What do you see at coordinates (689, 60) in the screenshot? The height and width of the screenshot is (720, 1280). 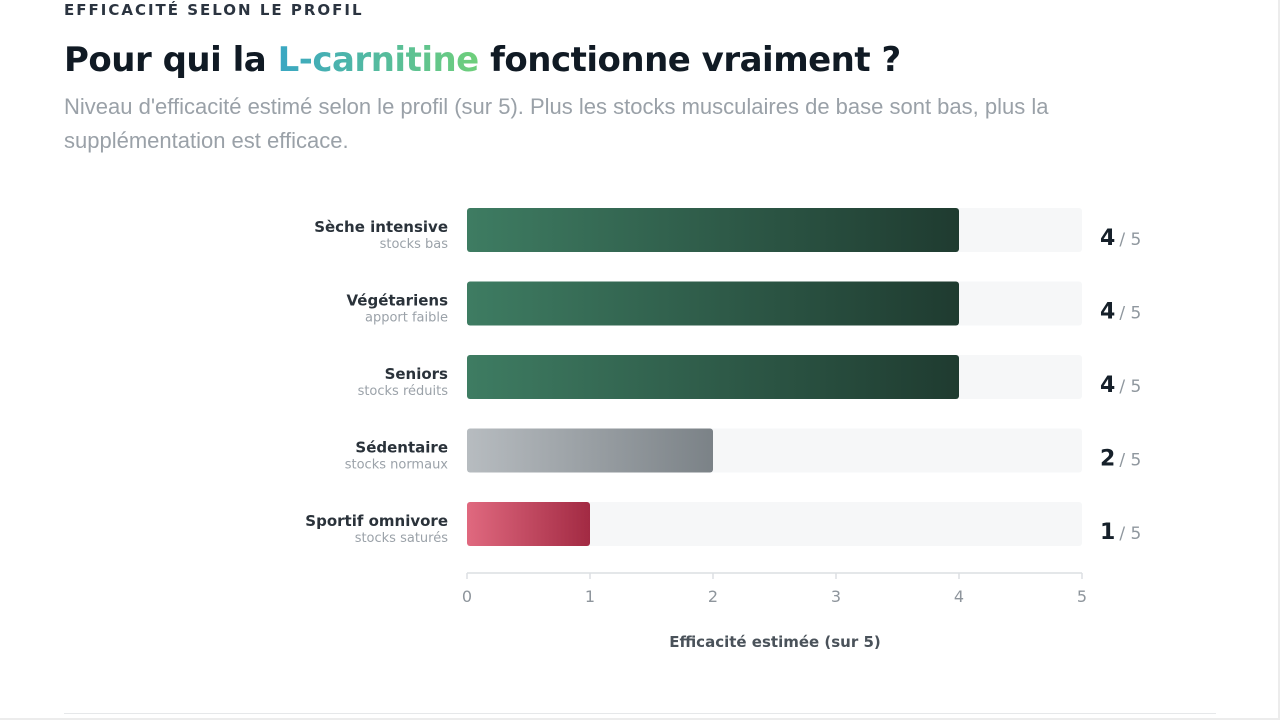 I see `title-end: fonctionne vraiment ?` at bounding box center [689, 60].